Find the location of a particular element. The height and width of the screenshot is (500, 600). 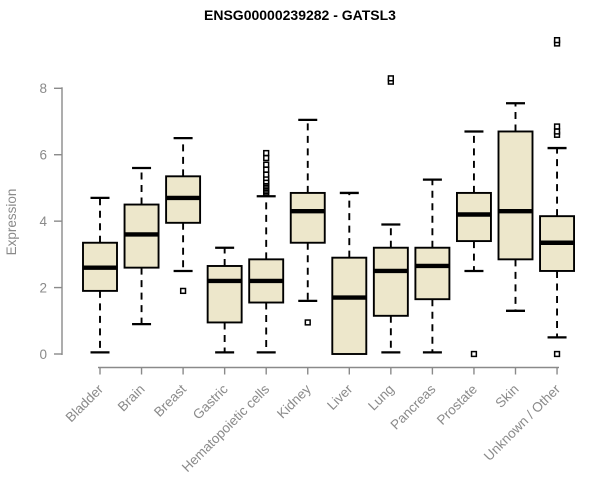

y-tick-label: 8 is located at coordinates (43, 88).